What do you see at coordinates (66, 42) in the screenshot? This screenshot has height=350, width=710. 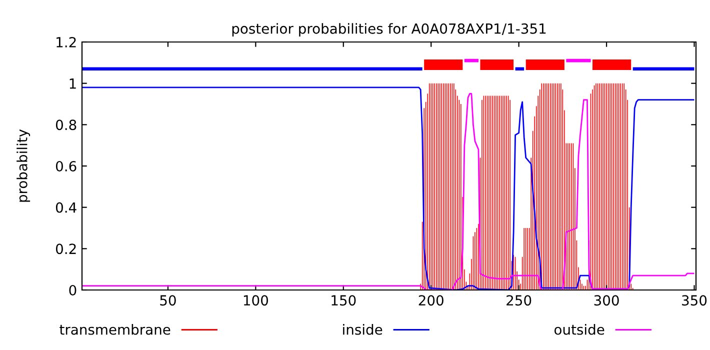 I see `y-tick-label: 1.2` at bounding box center [66, 42].